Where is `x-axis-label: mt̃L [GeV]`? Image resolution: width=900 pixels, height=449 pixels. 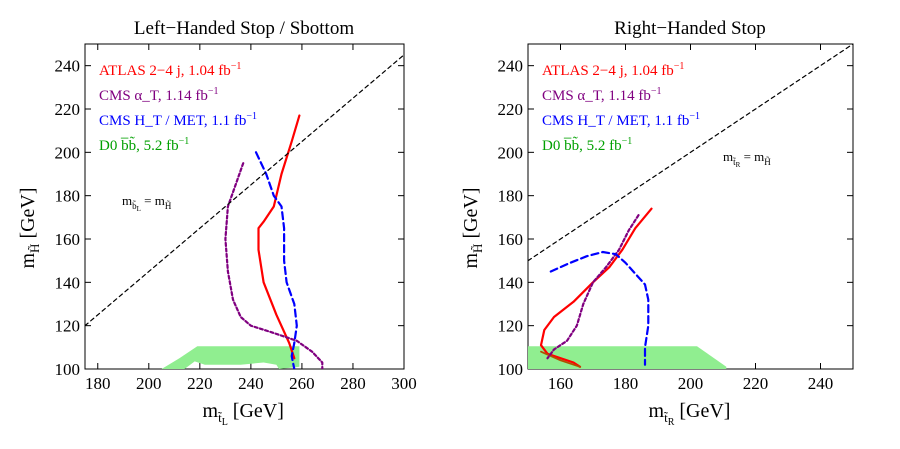
x-axis-label: mt̃L [GeV] is located at coordinates (243, 414).